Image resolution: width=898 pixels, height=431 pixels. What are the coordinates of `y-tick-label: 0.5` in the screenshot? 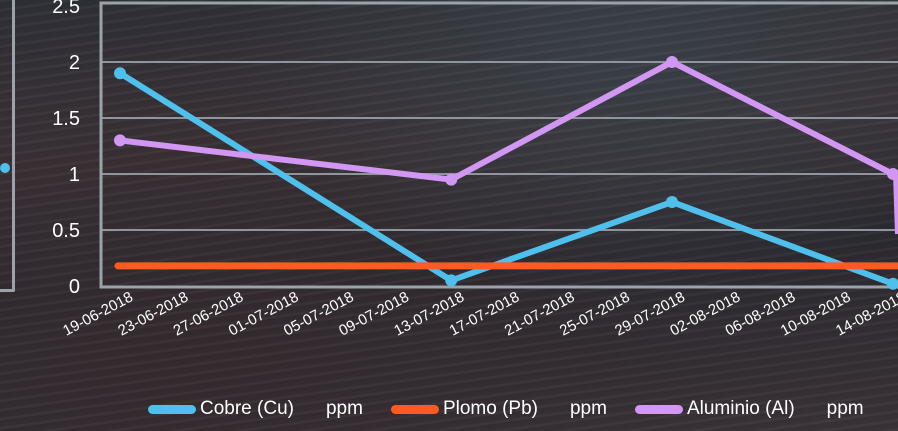 It's located at (66, 231).